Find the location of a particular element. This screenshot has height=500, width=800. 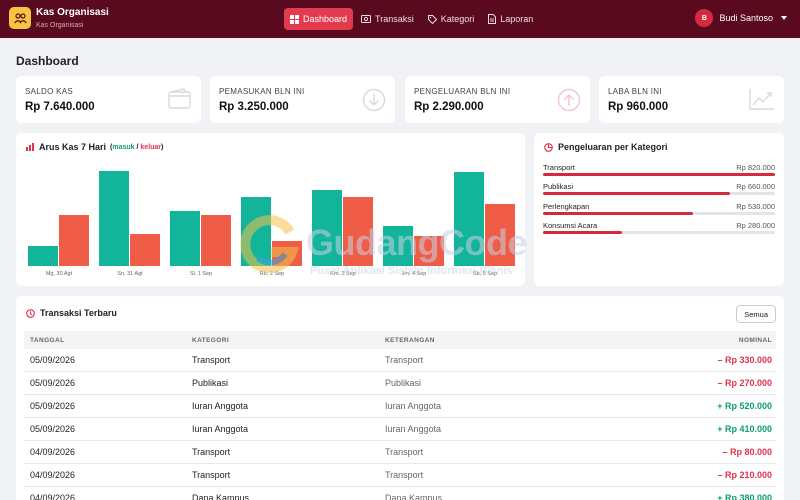

category-amount: Rp 280.000 is located at coordinates (755, 225).